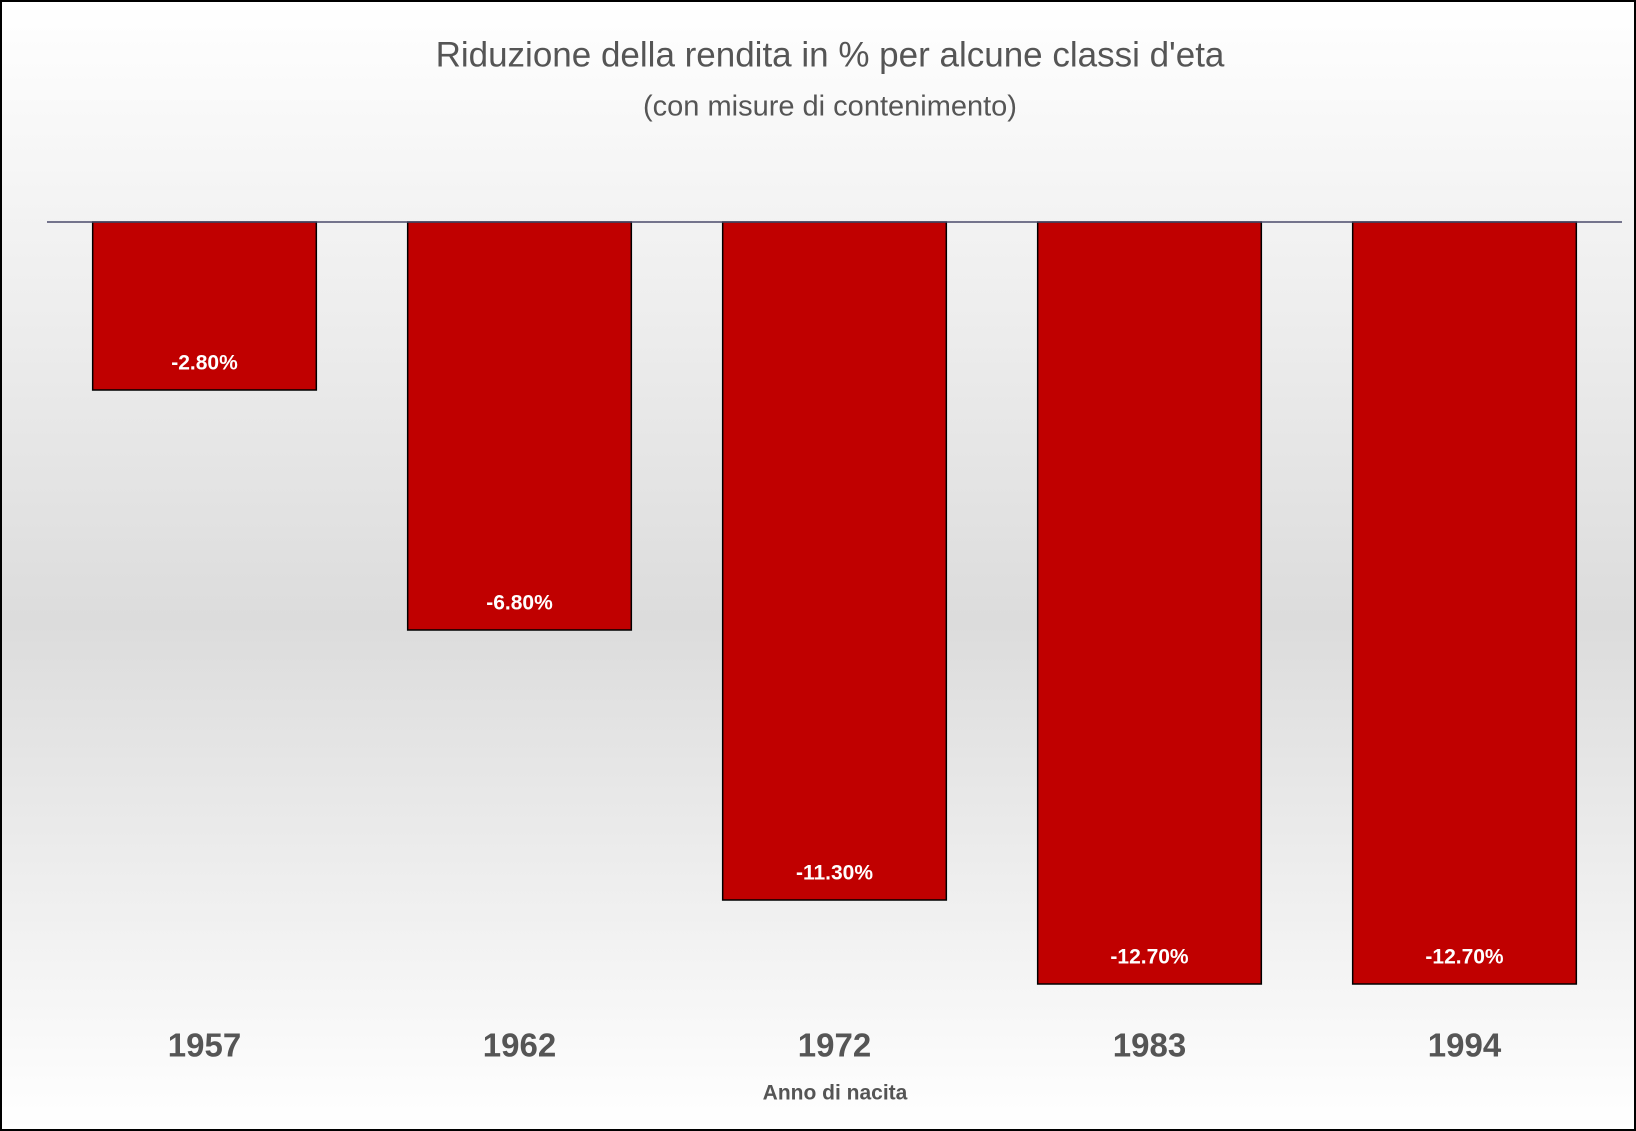 Image resolution: width=1636 pixels, height=1131 pixels. Describe the element at coordinates (204, 1045) in the screenshot. I see `x-tick-label: 1957` at that location.